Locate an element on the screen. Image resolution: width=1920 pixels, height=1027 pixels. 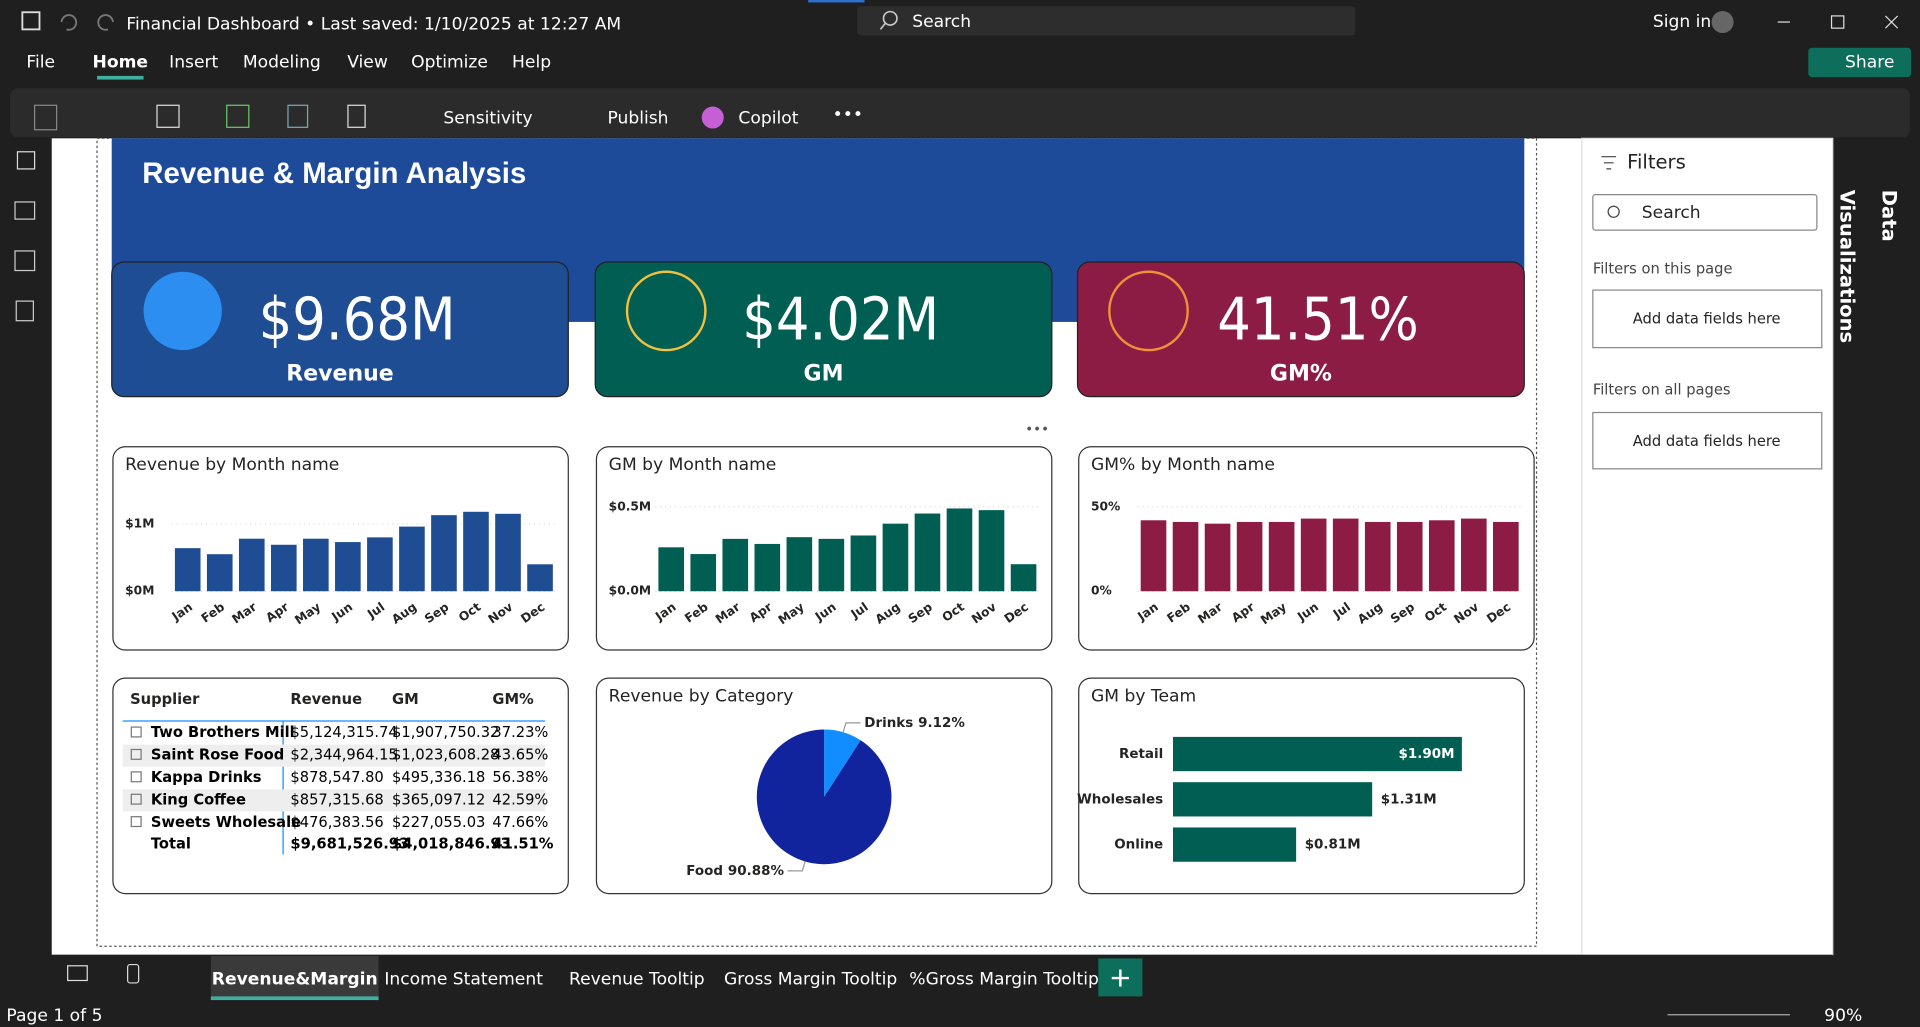
data-icon is located at coordinates (168, 116).